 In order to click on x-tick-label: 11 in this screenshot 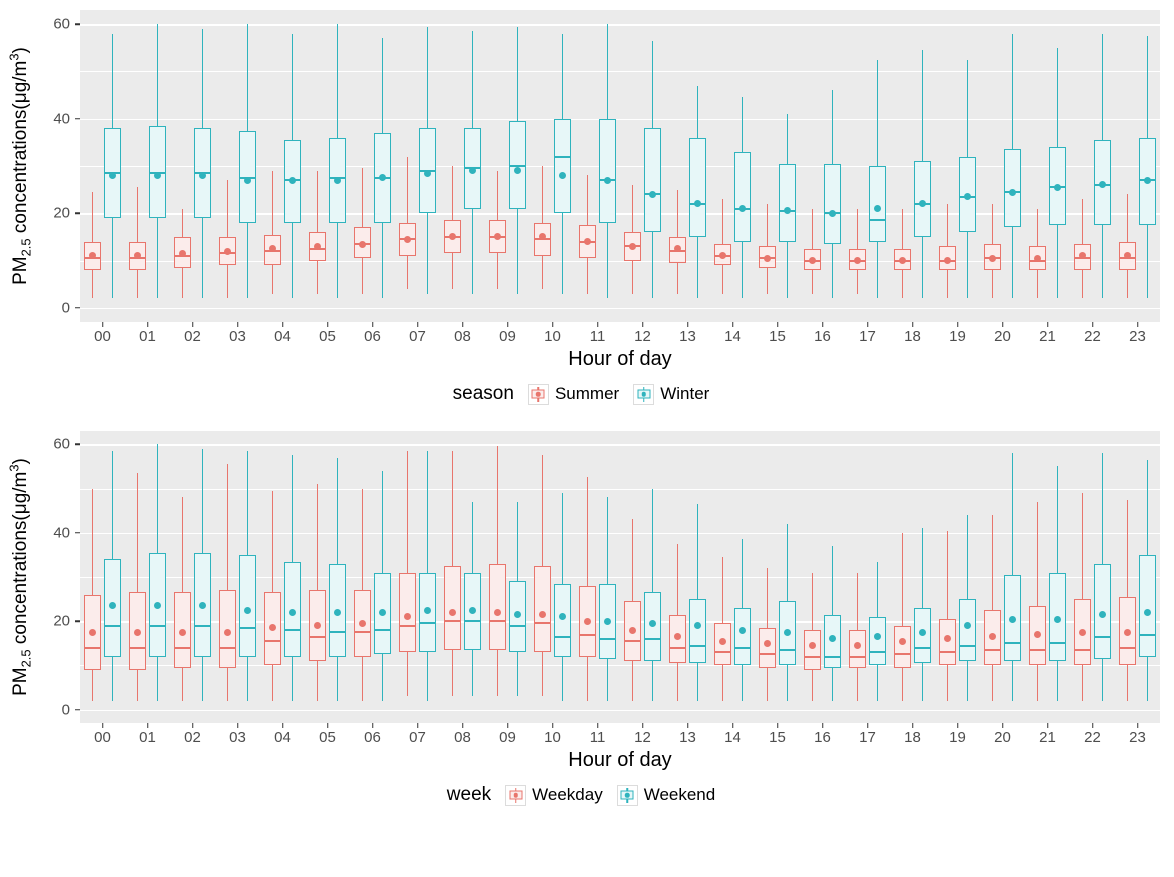, I will do `click(597, 336)`.